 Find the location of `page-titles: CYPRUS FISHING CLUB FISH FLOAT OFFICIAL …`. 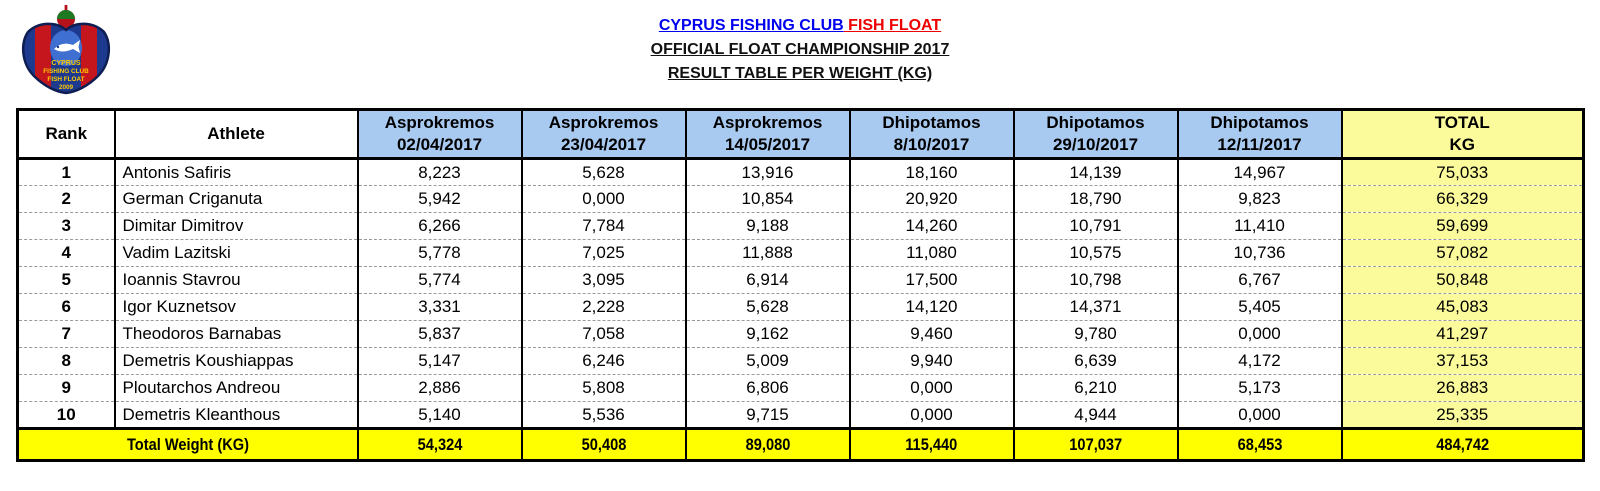

page-titles: CYPRUS FISHING CLUB FISH FLOAT OFFICIAL … is located at coordinates (800, 50).